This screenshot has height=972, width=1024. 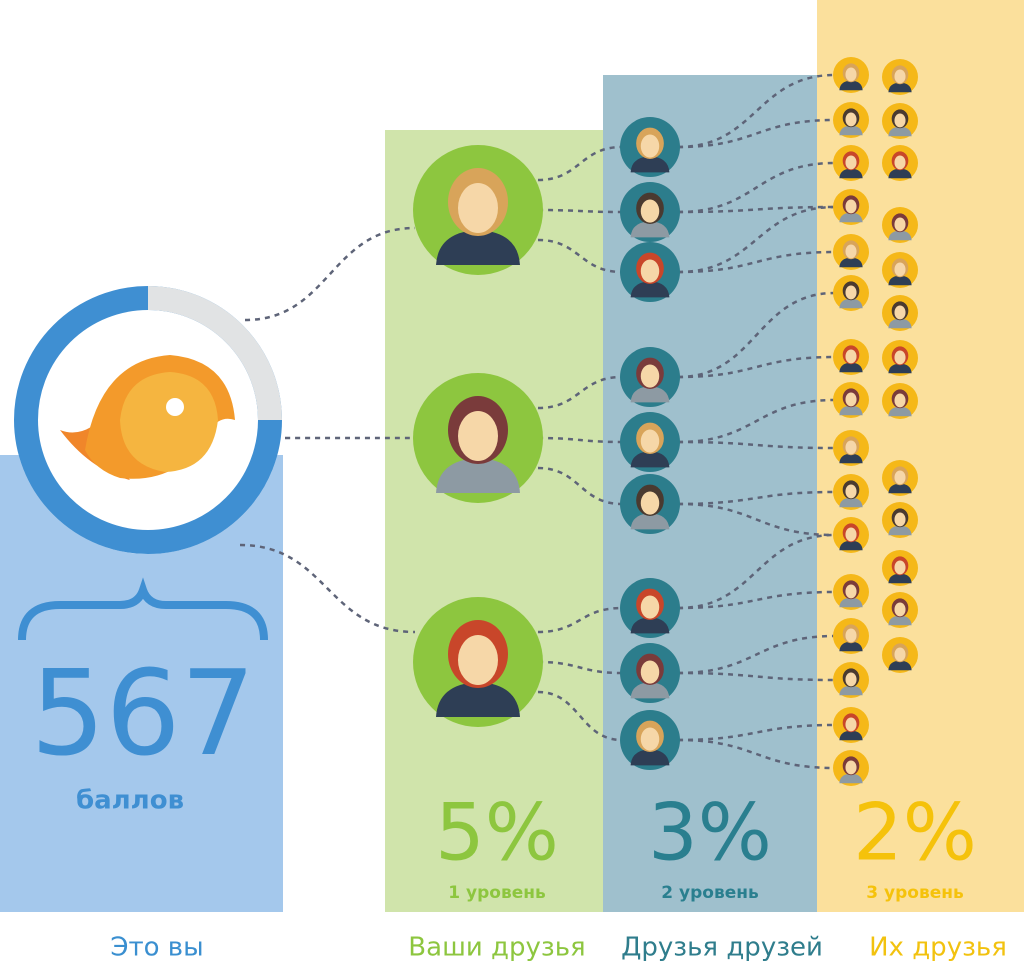 I want to click on column-label: Их друзья, so click(x=938, y=948).